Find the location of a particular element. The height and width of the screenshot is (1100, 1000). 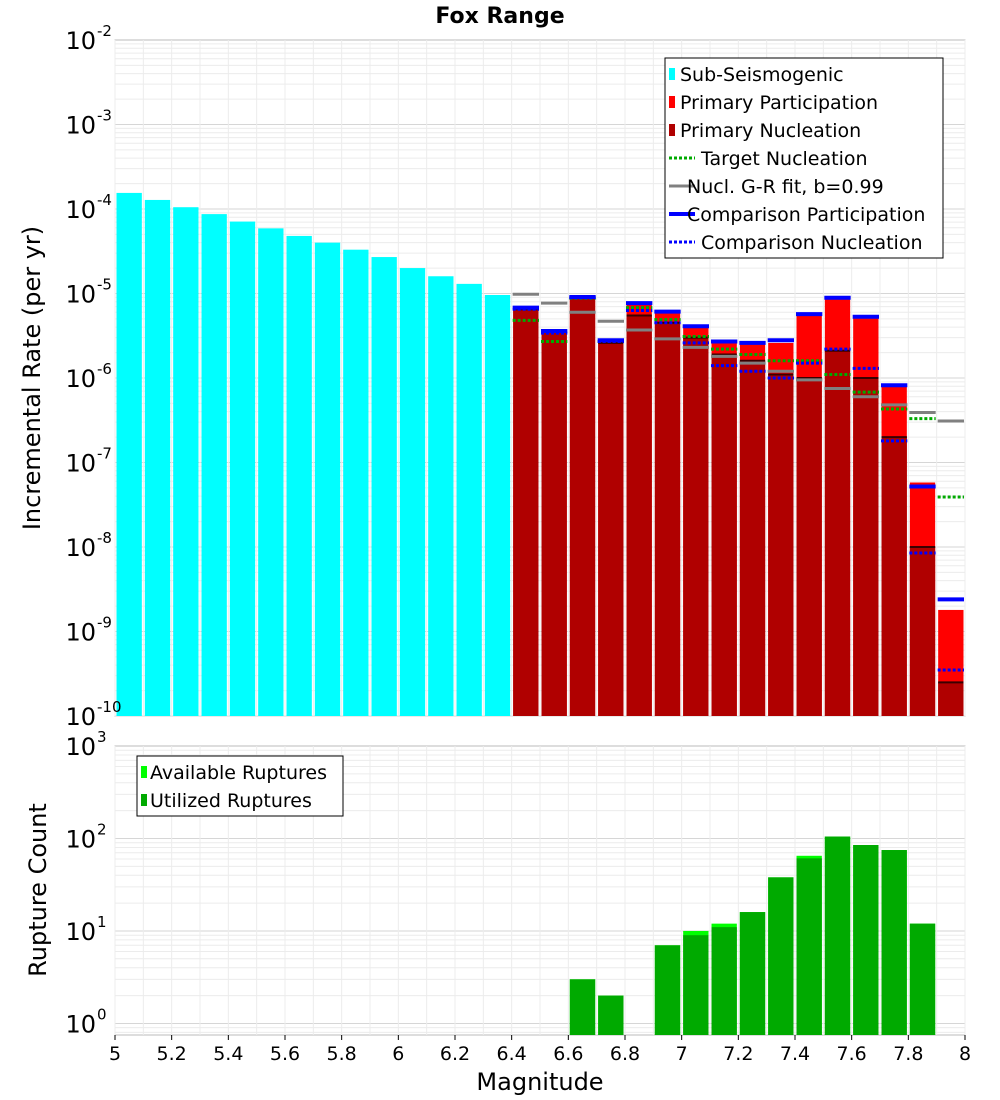

bottom-y-tick-exponent: 0 is located at coordinates (102, 1014).